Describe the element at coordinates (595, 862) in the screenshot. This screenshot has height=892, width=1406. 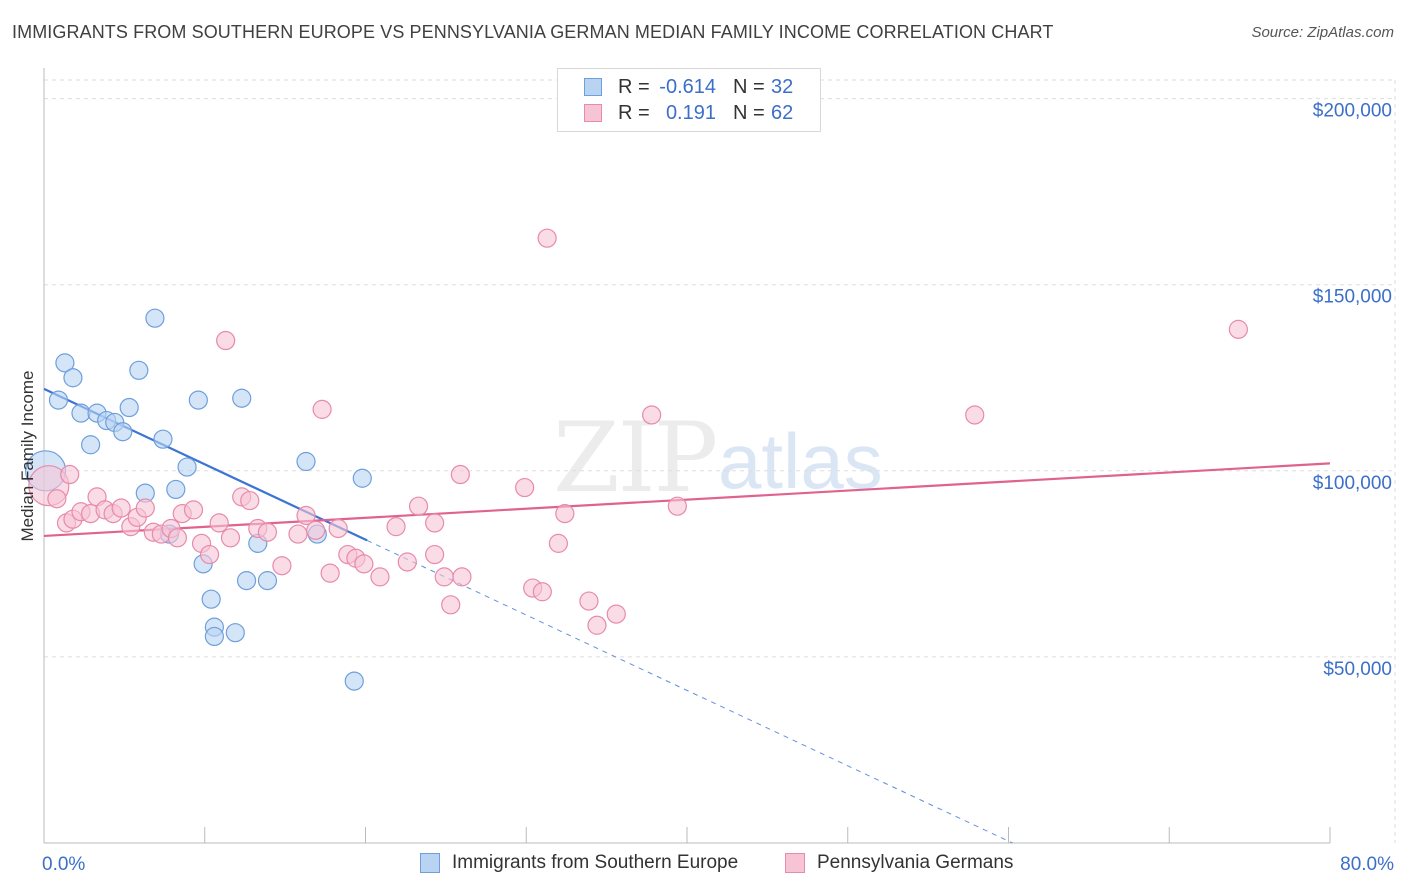
I see `bottom-legend-southern-europe: Immigrants from Southern Europe` at that location.